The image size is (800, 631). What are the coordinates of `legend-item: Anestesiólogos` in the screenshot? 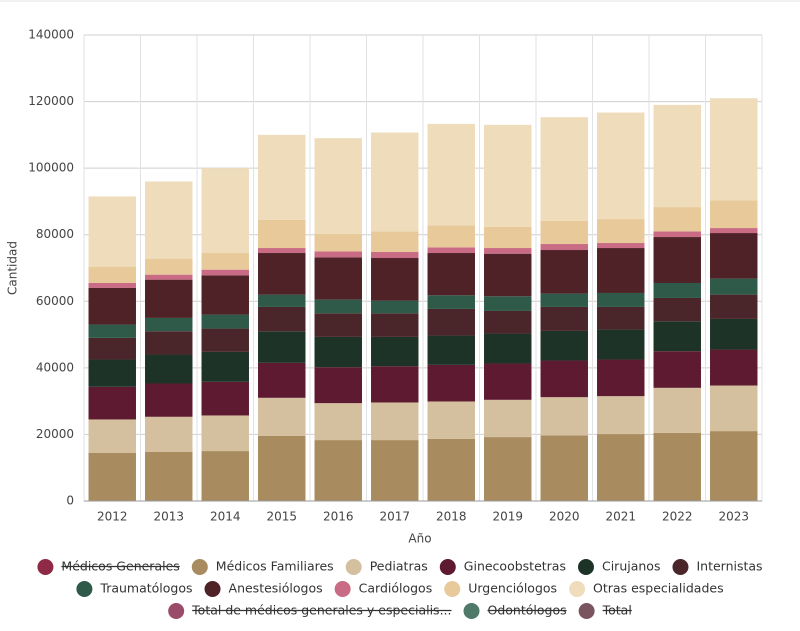 It's located at (263, 589).